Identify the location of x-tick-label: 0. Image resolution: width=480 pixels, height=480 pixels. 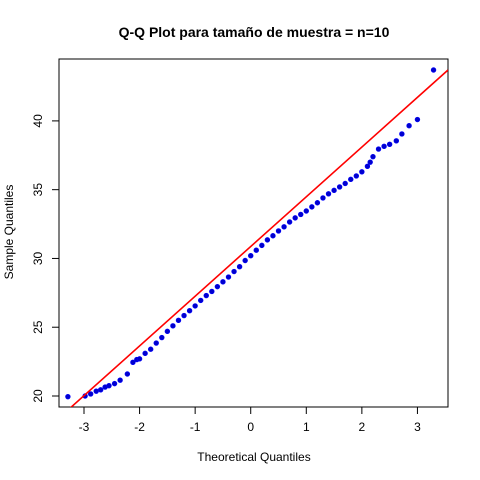
(250, 427).